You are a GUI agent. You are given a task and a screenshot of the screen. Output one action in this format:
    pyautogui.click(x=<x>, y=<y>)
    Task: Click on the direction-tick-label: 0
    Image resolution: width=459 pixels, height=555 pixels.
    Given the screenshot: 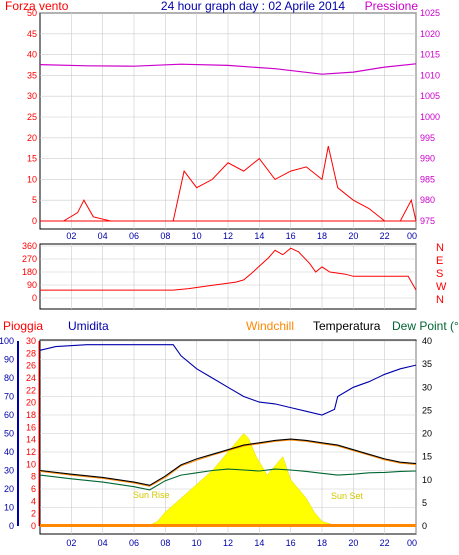 What is the action you would take?
    pyautogui.click(x=34, y=298)
    